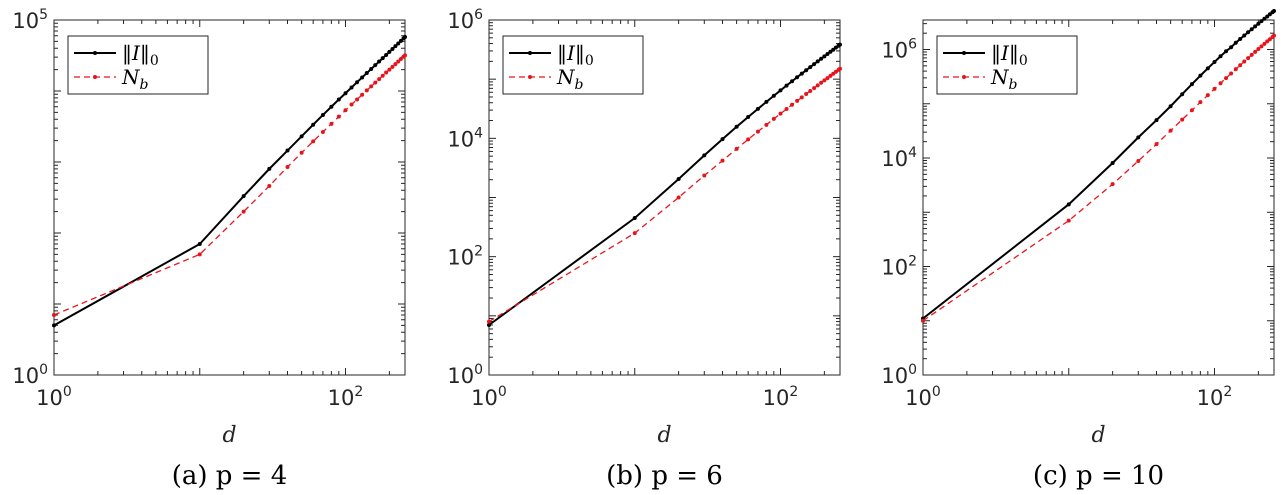 This screenshot has height=495, width=1284. What do you see at coordinates (229, 185) in the screenshot?
I see `series-nb` at bounding box center [229, 185].